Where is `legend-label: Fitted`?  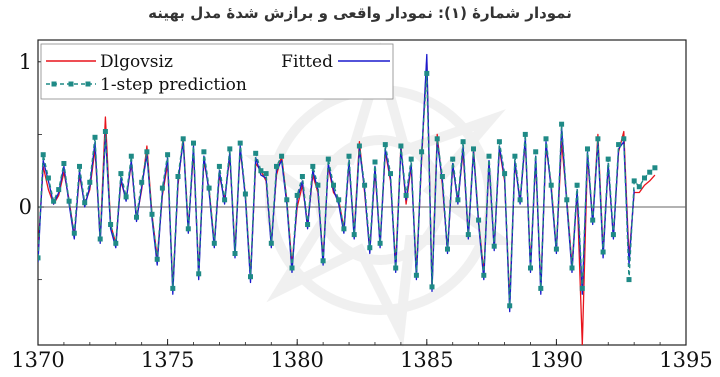 legend-label: Fitted is located at coordinates (307, 62).